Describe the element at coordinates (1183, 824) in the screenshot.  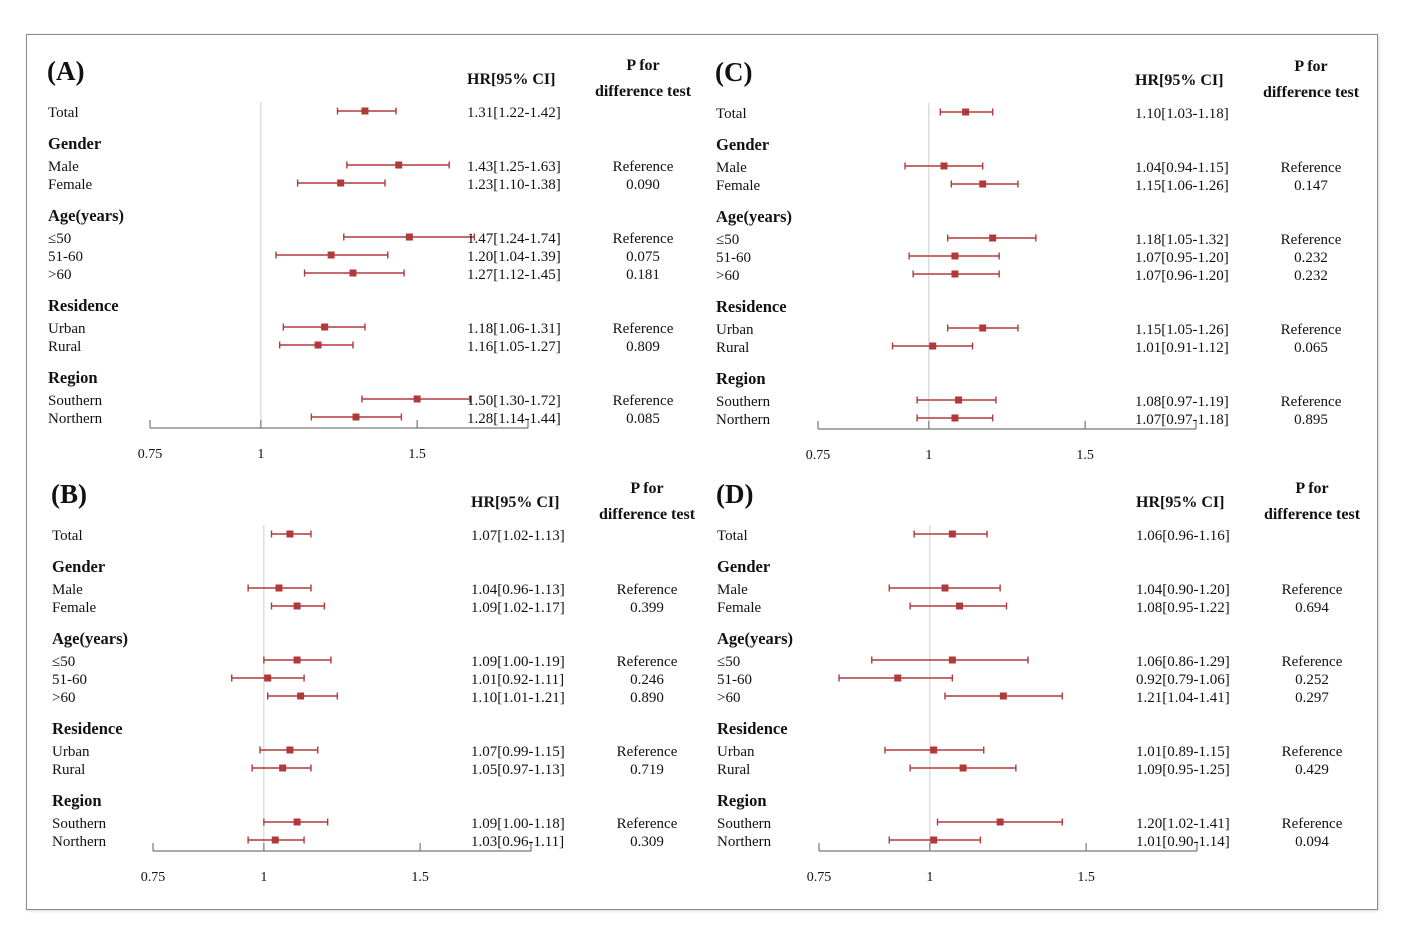
I see `panel-d-hr-ci-value: 1.20[1.02-1.41]` at that location.